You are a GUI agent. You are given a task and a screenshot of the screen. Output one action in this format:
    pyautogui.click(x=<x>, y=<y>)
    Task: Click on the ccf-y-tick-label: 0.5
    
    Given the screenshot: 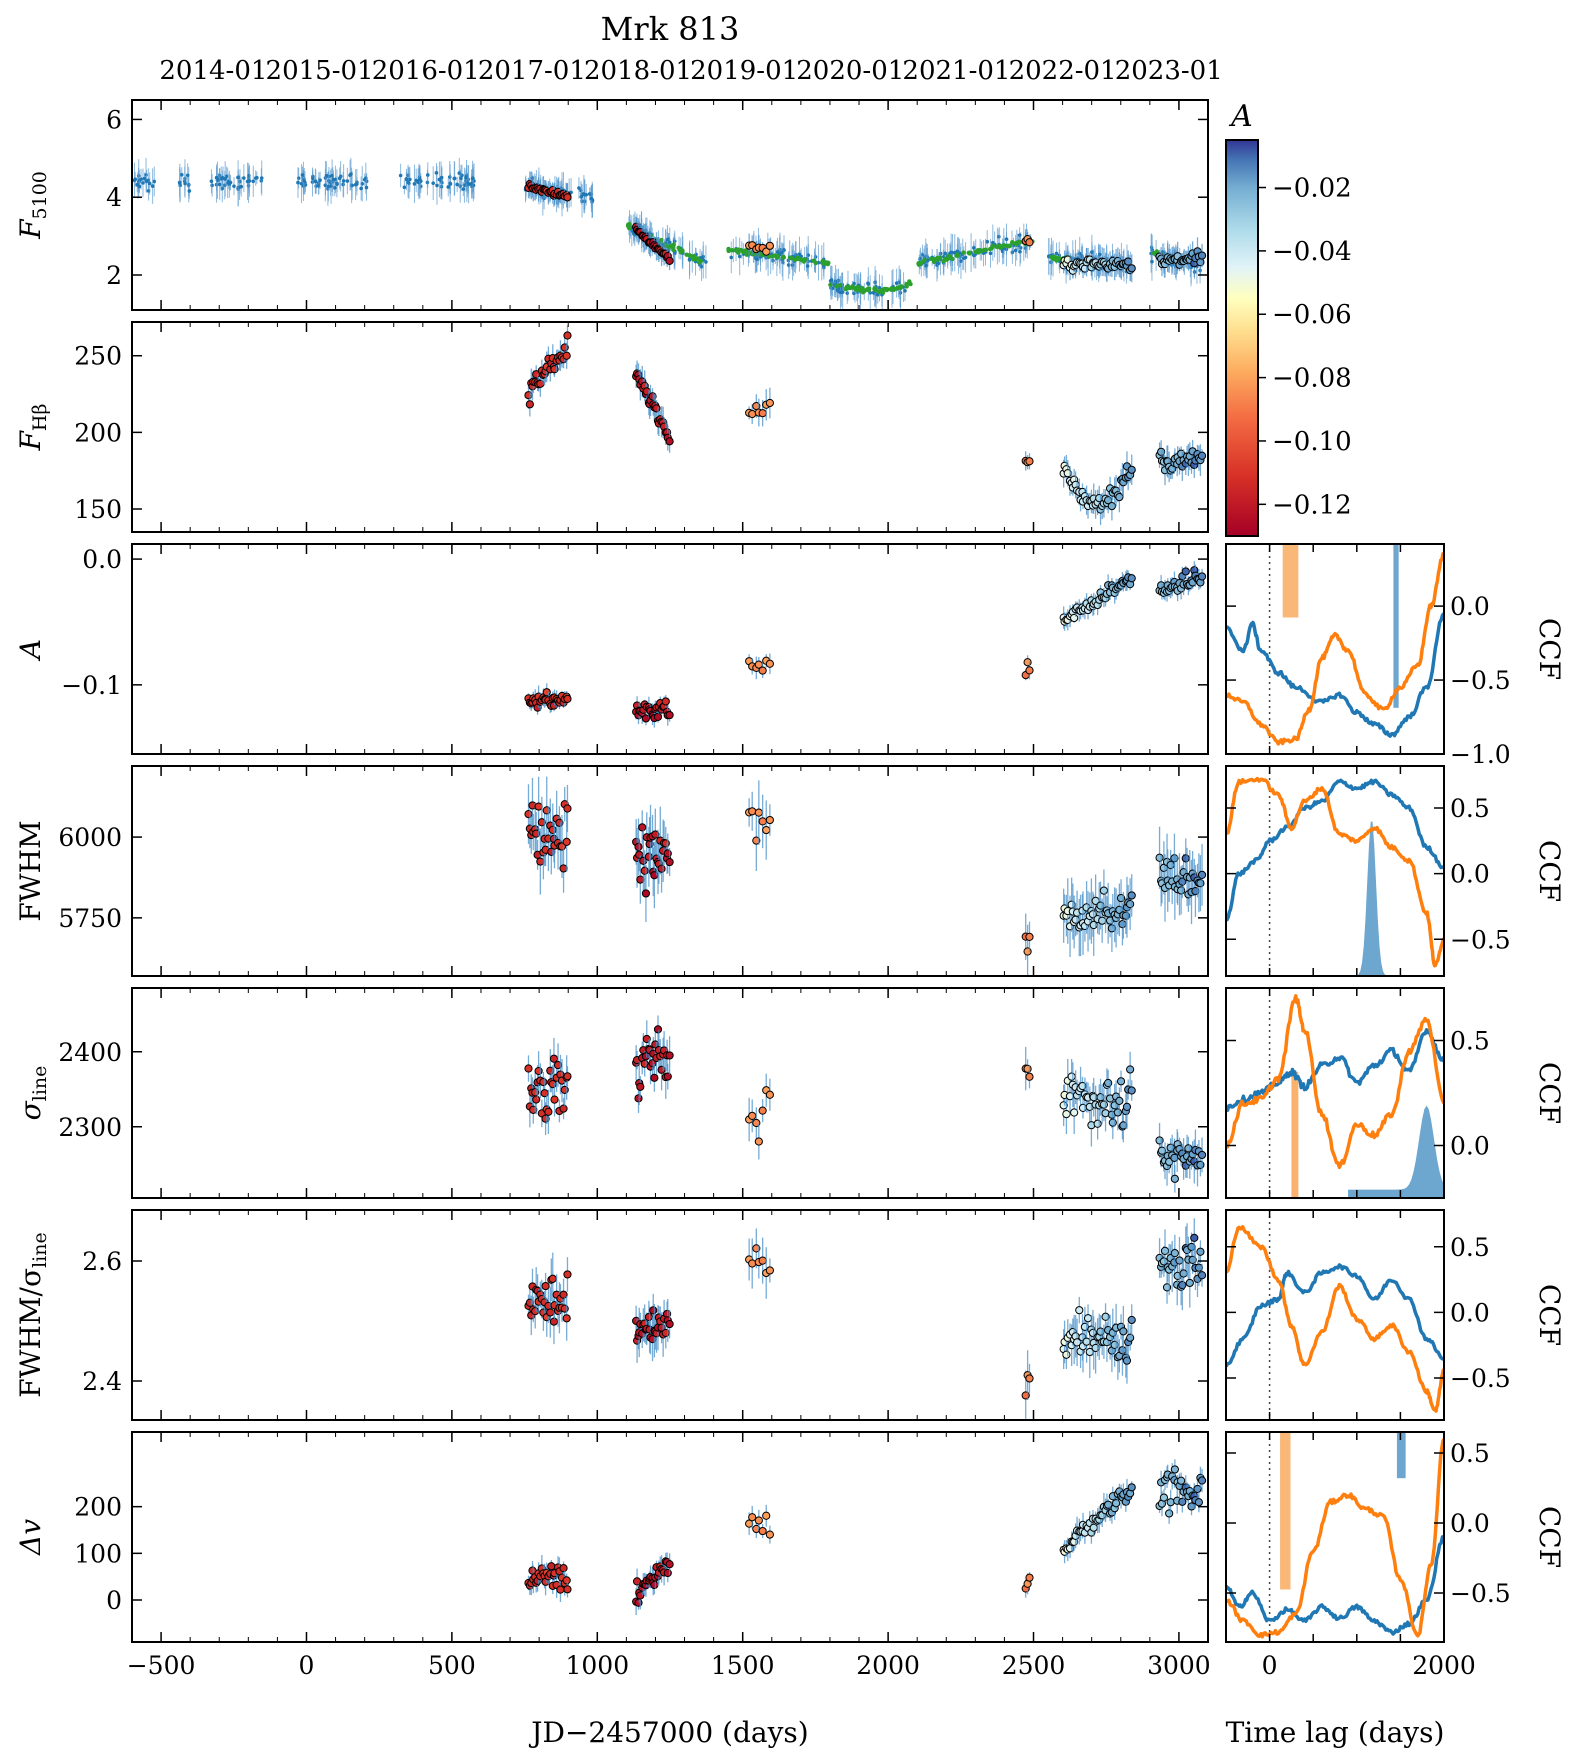 What is the action you would take?
    pyautogui.click(x=1470, y=1041)
    